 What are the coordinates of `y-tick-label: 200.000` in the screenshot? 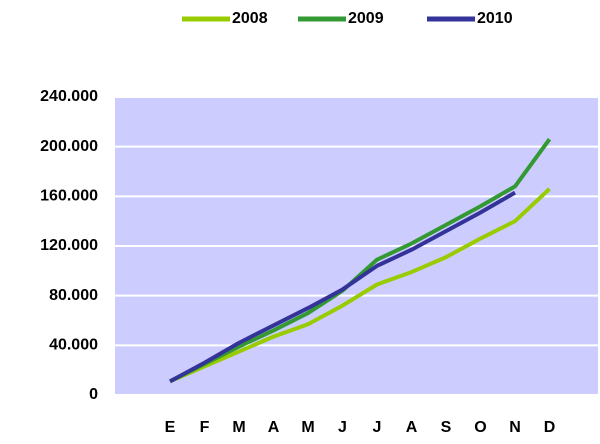 It's located at (69, 146).